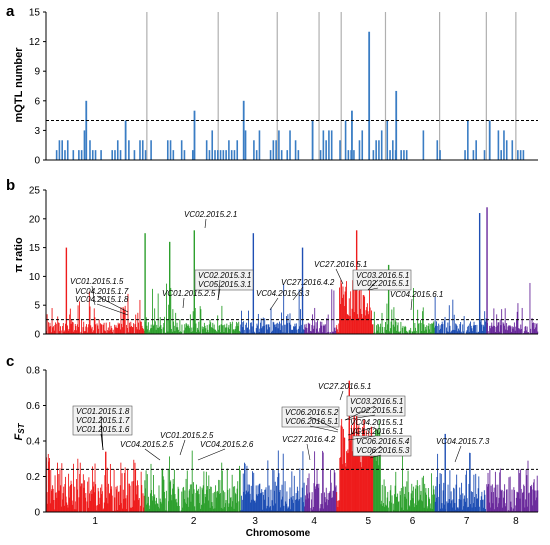 The width and height of the screenshot is (550, 545). I want to click on panel-b-letter: b, so click(10, 185).